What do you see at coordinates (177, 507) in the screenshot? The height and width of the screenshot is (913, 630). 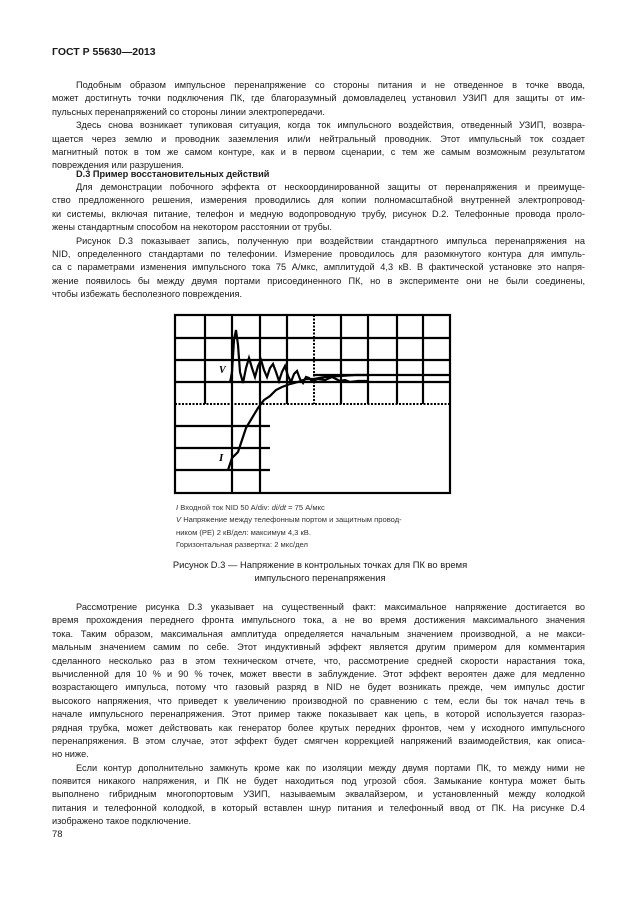 I see `legend-symbol-i: I` at bounding box center [177, 507].